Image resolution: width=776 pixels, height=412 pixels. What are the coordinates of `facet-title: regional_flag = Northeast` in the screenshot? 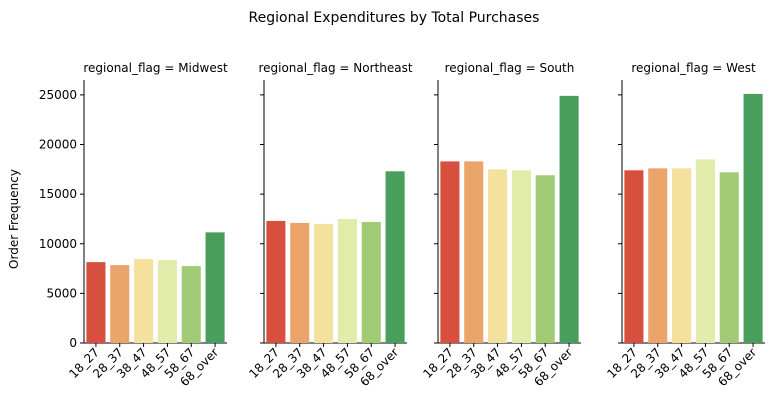 It's located at (335, 68).